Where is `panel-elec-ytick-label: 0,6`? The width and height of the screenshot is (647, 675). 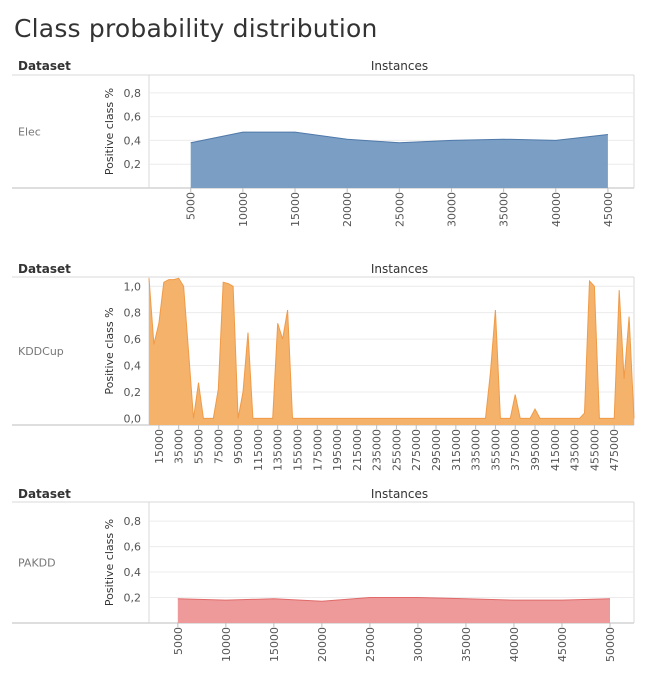
panel-elec-ytick-label: 0,6 is located at coordinates (133, 117).